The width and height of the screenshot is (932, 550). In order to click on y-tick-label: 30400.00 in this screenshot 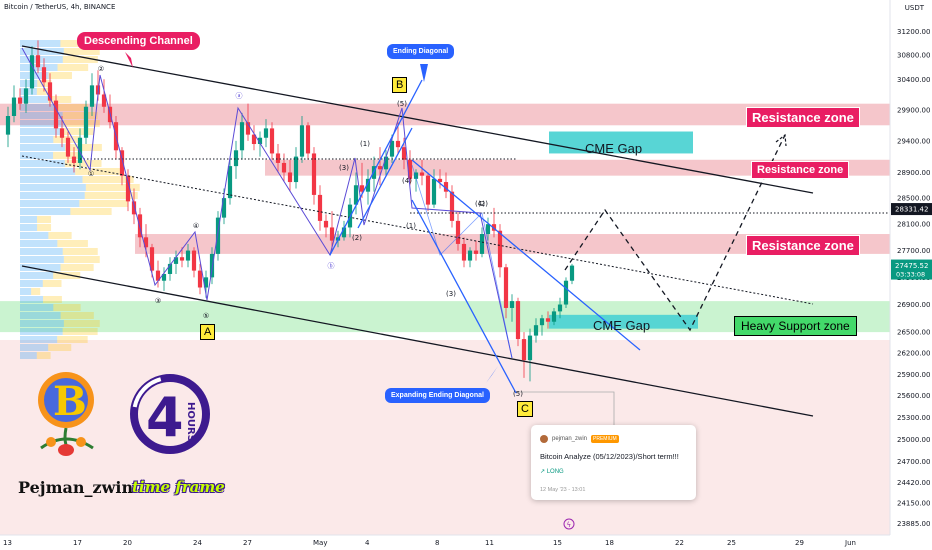, I will do `click(913, 80)`.